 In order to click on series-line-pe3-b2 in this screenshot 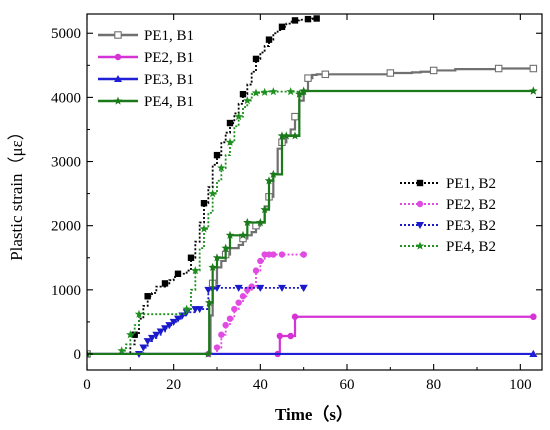, I will do `click(195, 321)`.